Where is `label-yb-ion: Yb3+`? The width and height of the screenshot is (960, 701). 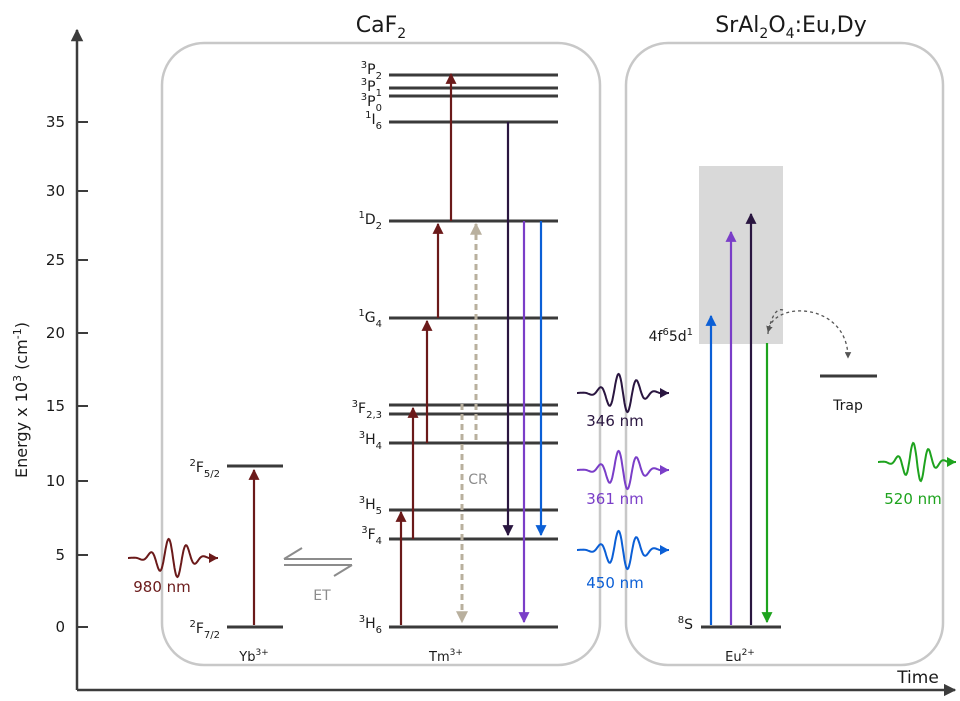 label-yb-ion: Yb3+ is located at coordinates (253, 656).